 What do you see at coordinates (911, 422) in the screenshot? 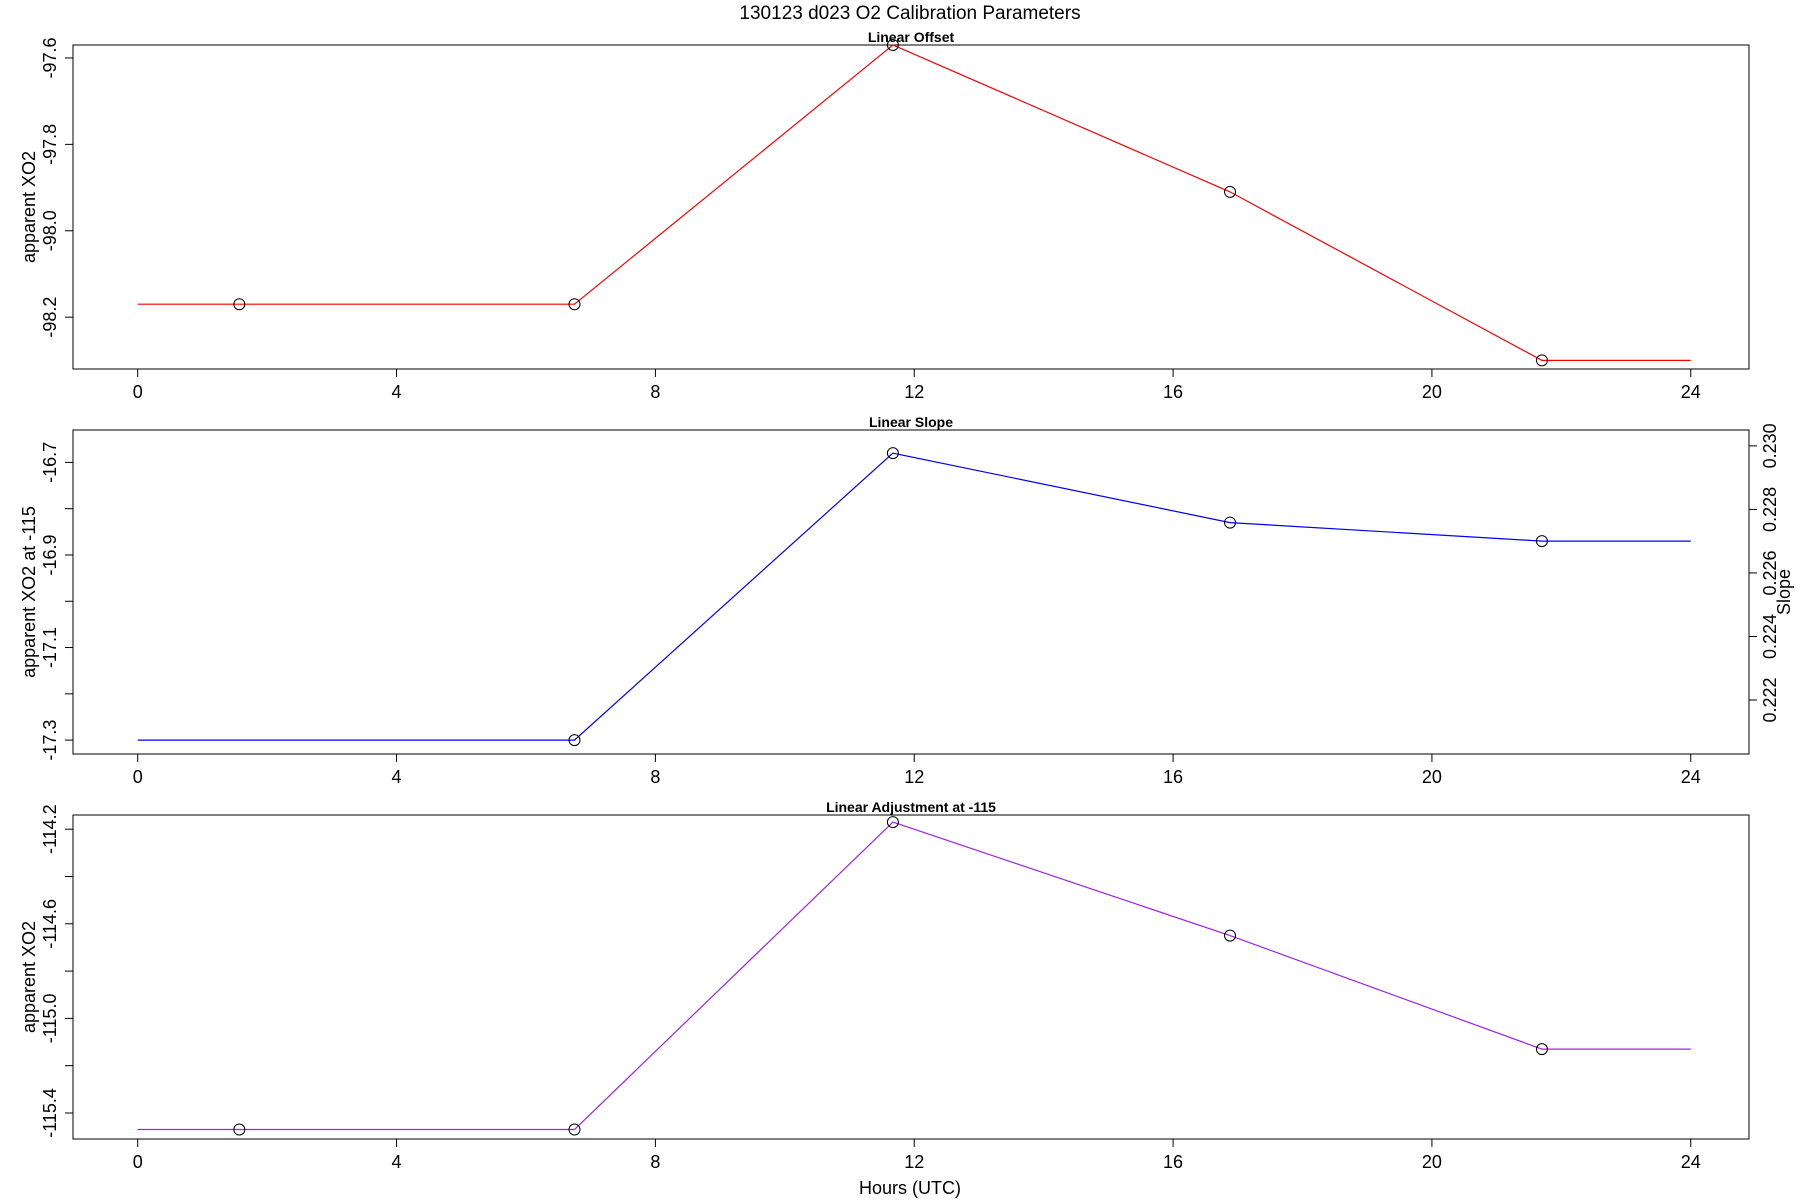
I see `panel-title: Linear Slope` at bounding box center [911, 422].